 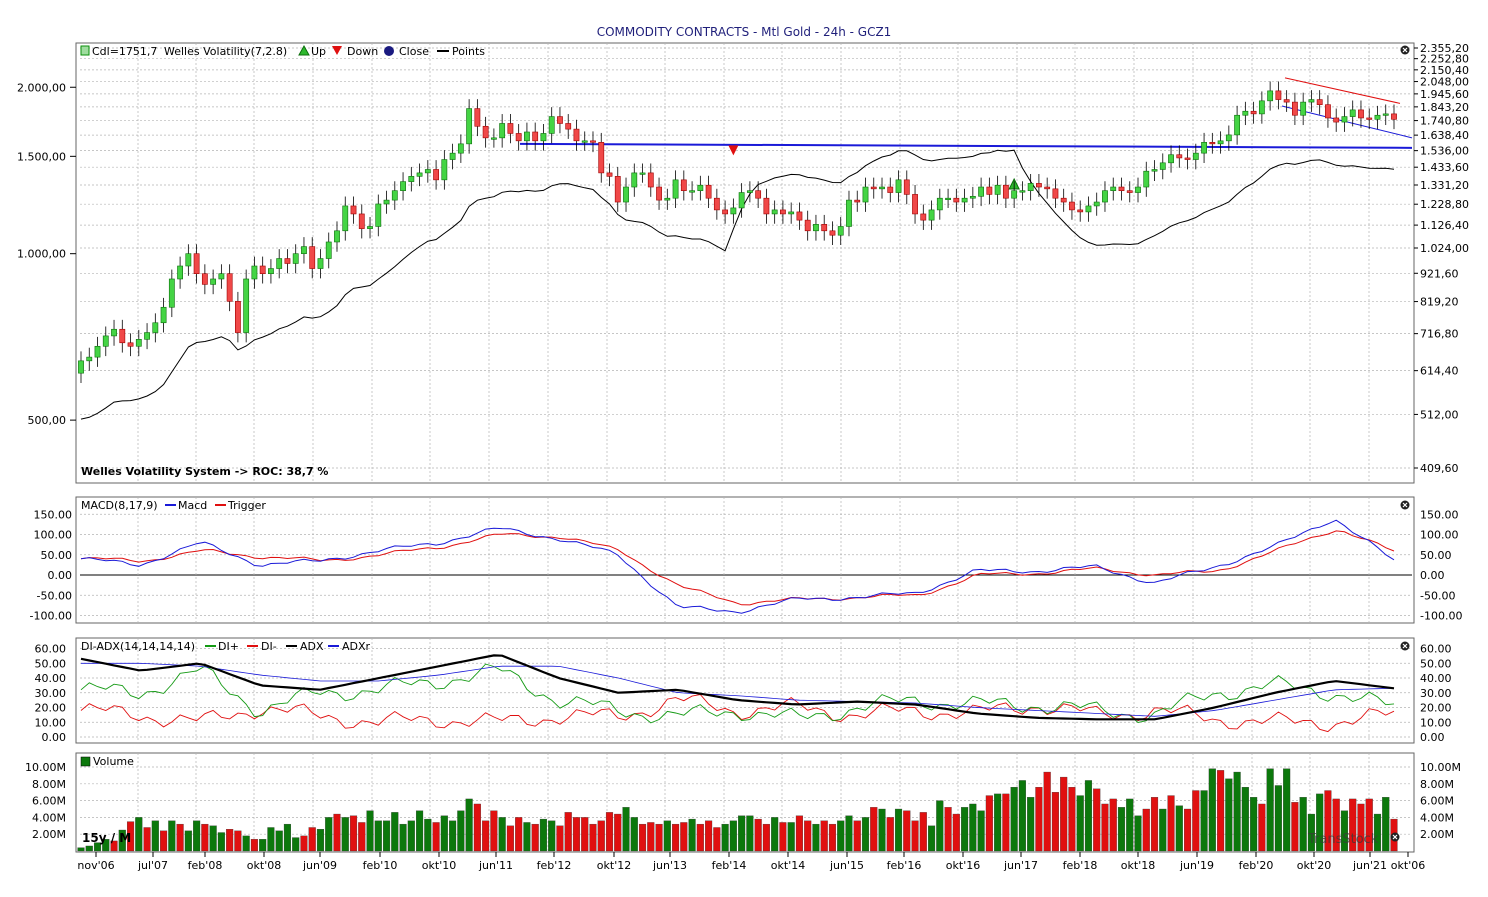 I want to click on diminus-line, so click(x=737, y=713).